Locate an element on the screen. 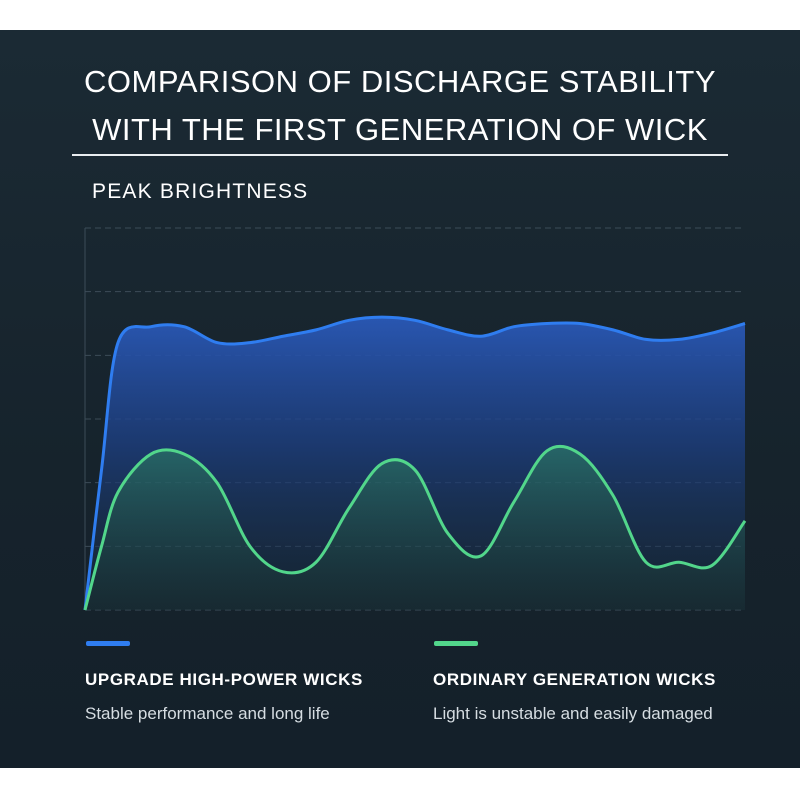 Image resolution: width=800 pixels, height=800 pixels. chart-title-line-2: WITH THE FIRST GENERATION OF WICK is located at coordinates (400, 129).